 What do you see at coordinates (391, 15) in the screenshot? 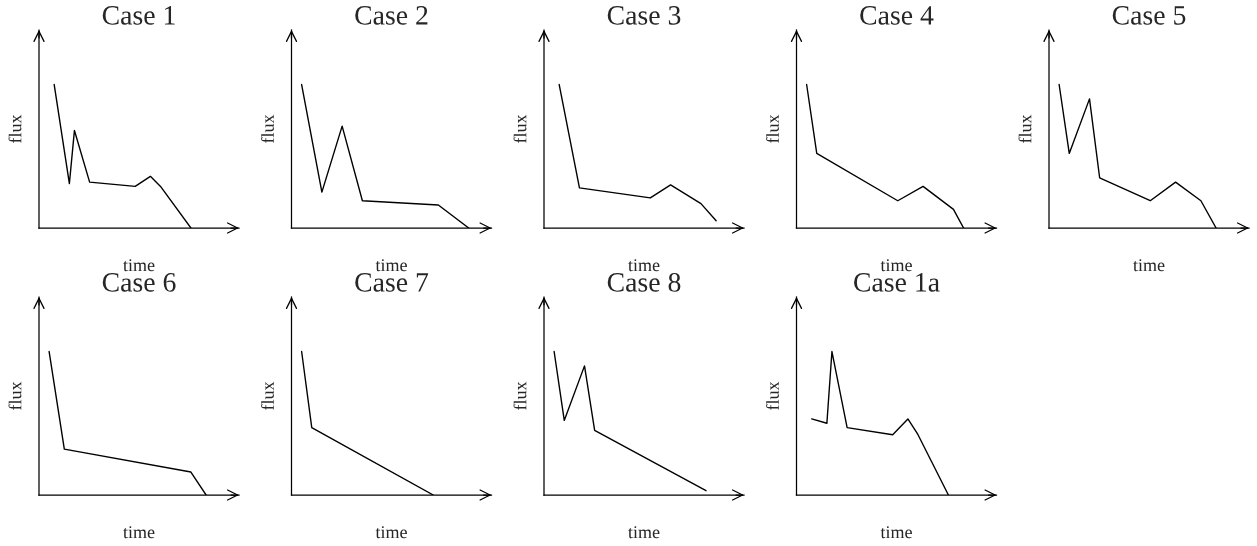
I see `chart-title: Case 2` at bounding box center [391, 15].